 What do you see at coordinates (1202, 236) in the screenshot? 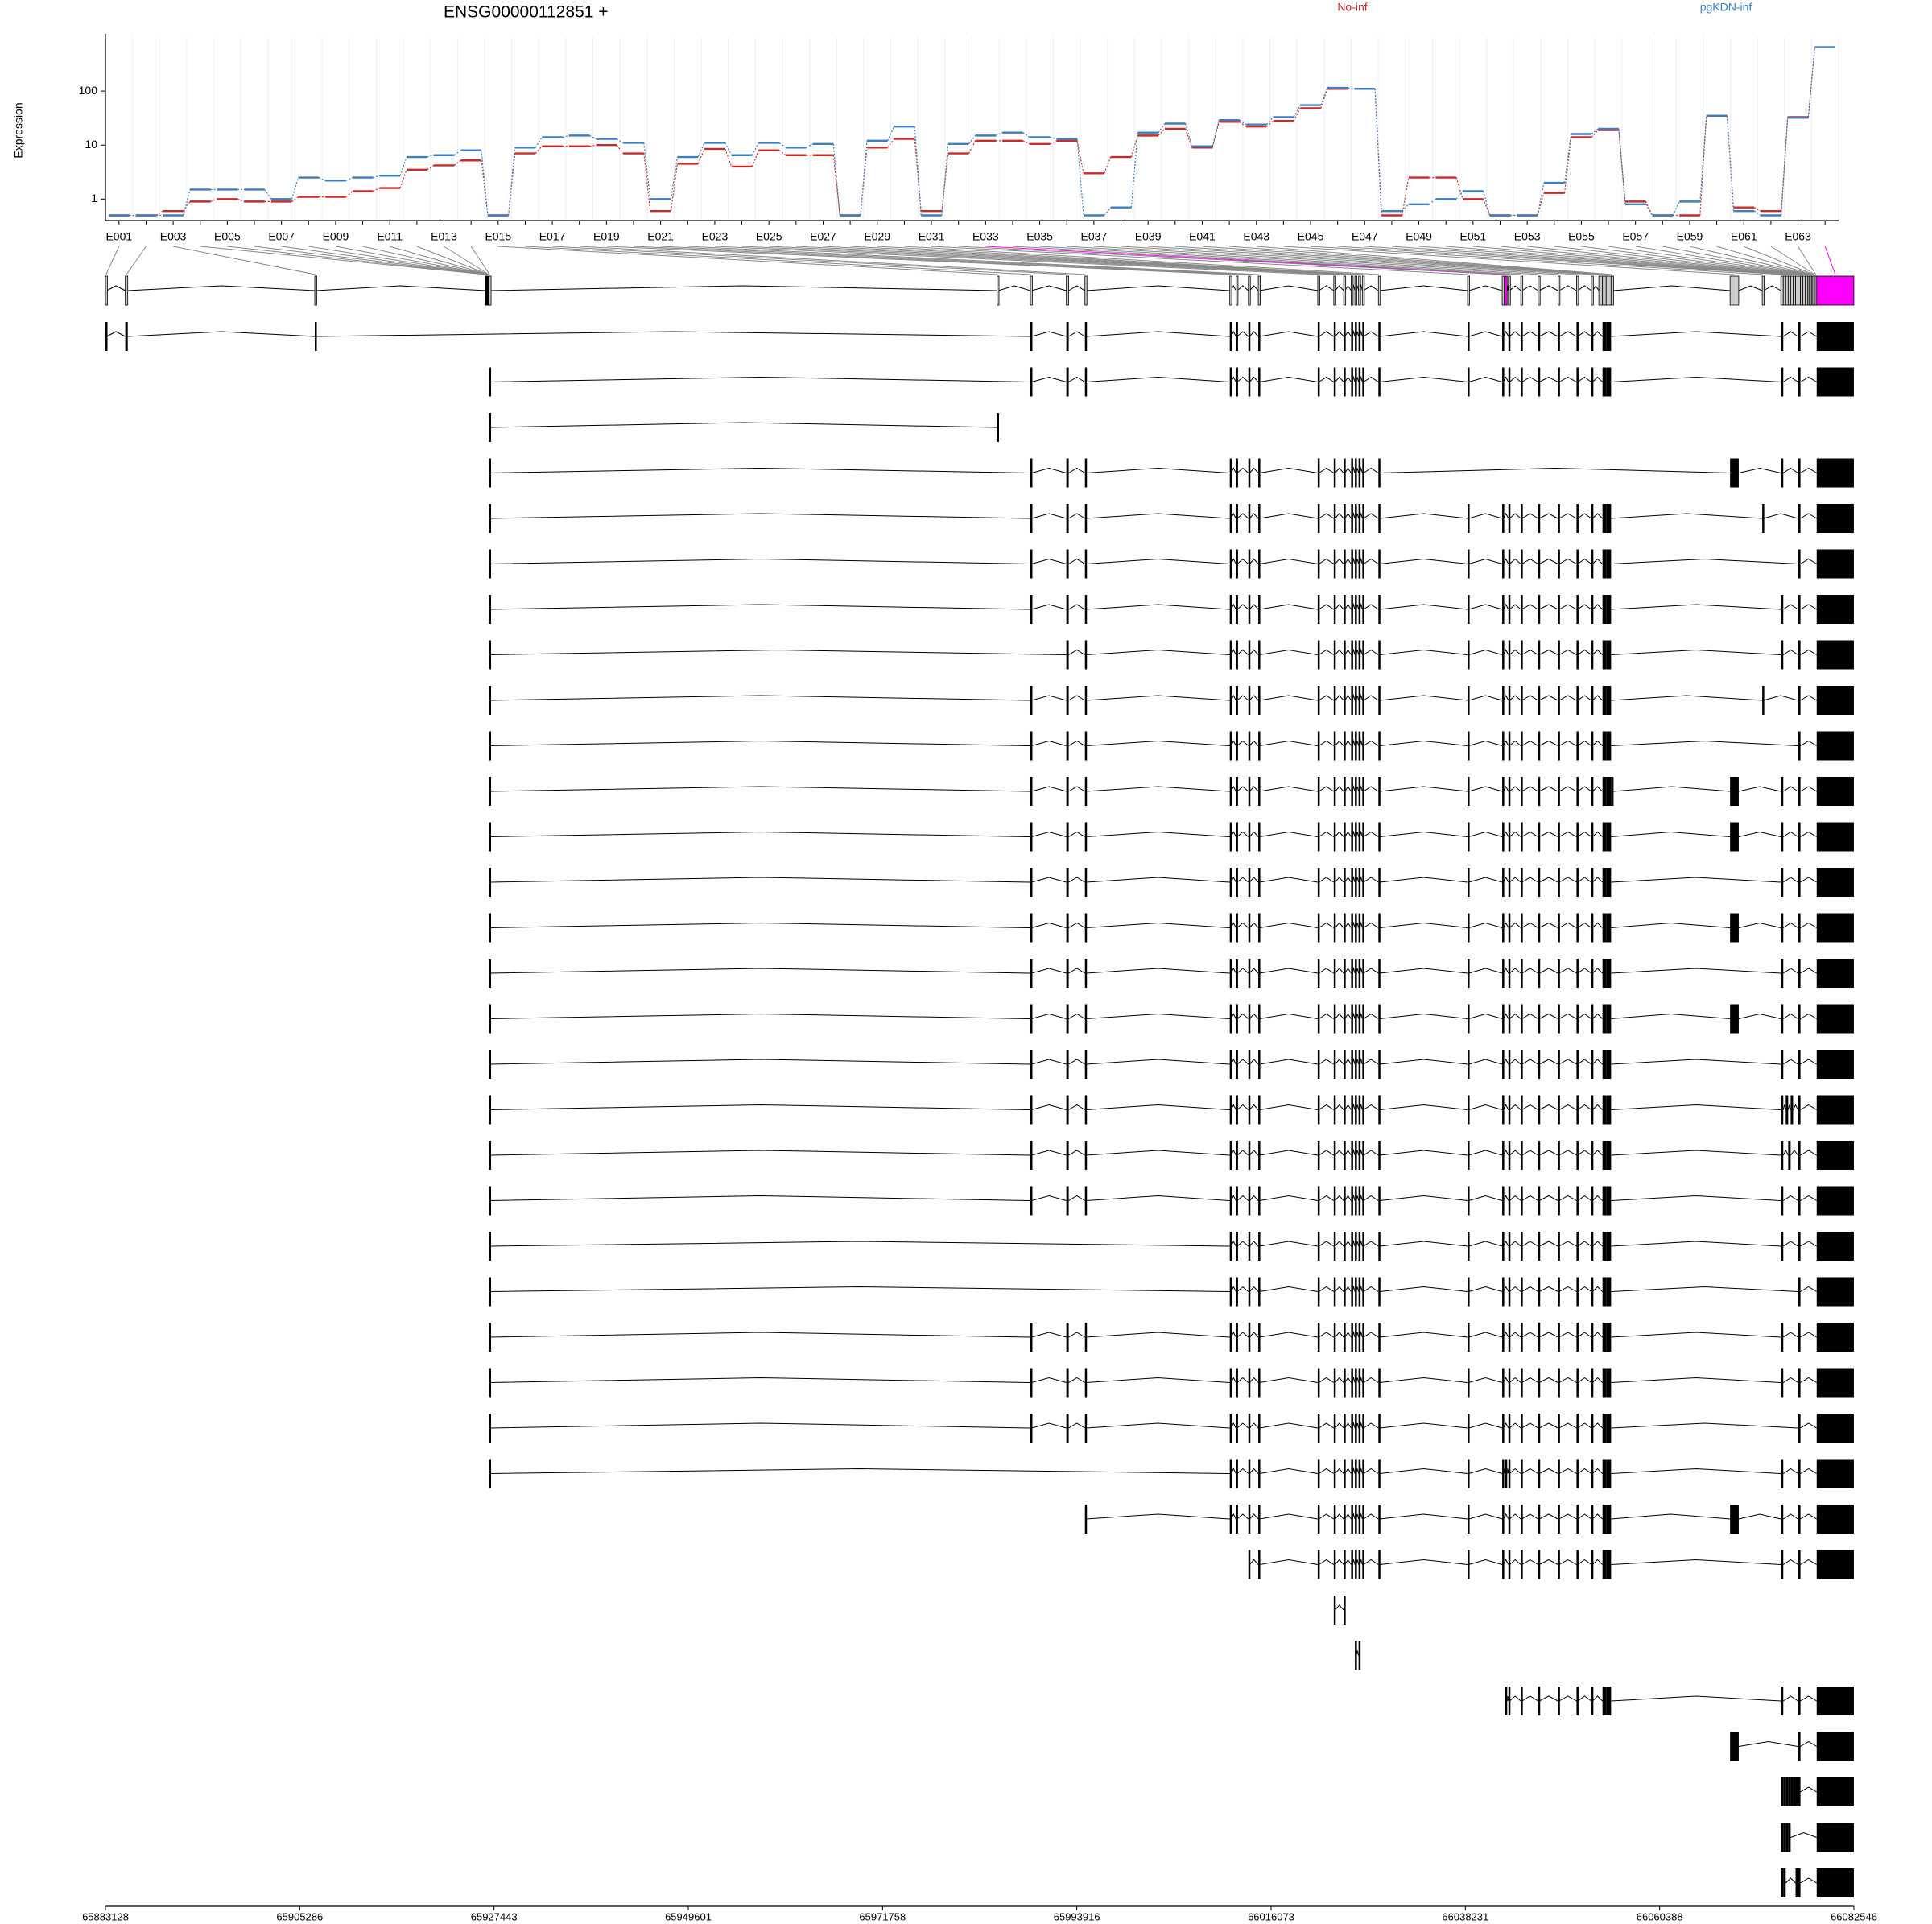
I see `x-tick-label: E041` at bounding box center [1202, 236].